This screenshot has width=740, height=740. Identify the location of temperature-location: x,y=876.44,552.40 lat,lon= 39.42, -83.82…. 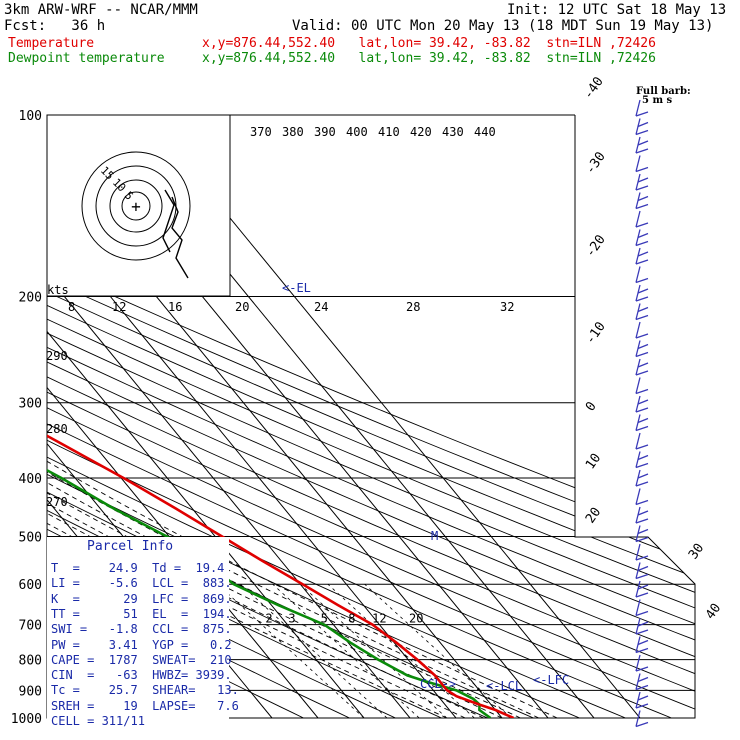
(429, 43).